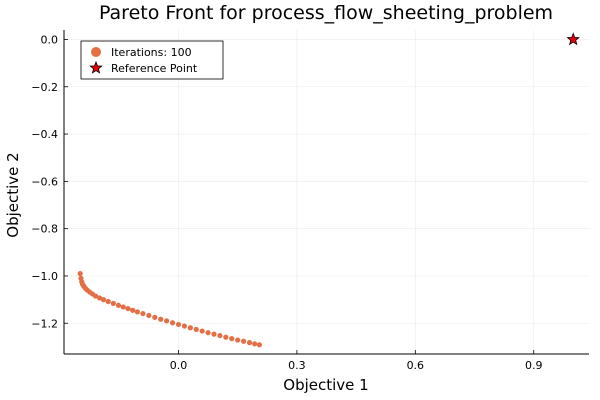 The image size is (600, 400). What do you see at coordinates (13, 194) in the screenshot?
I see `y-axis-title: Objective 2` at bounding box center [13, 194].